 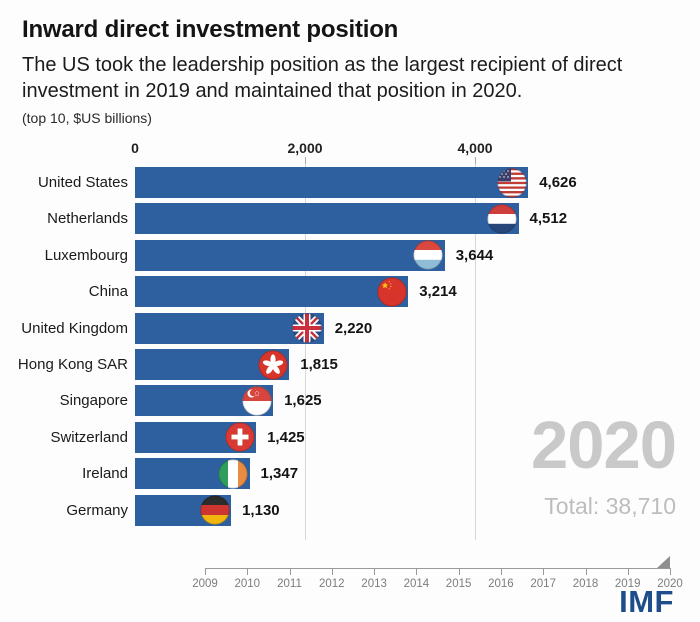 I want to click on hk-flag-icon, so click(x=273, y=364).